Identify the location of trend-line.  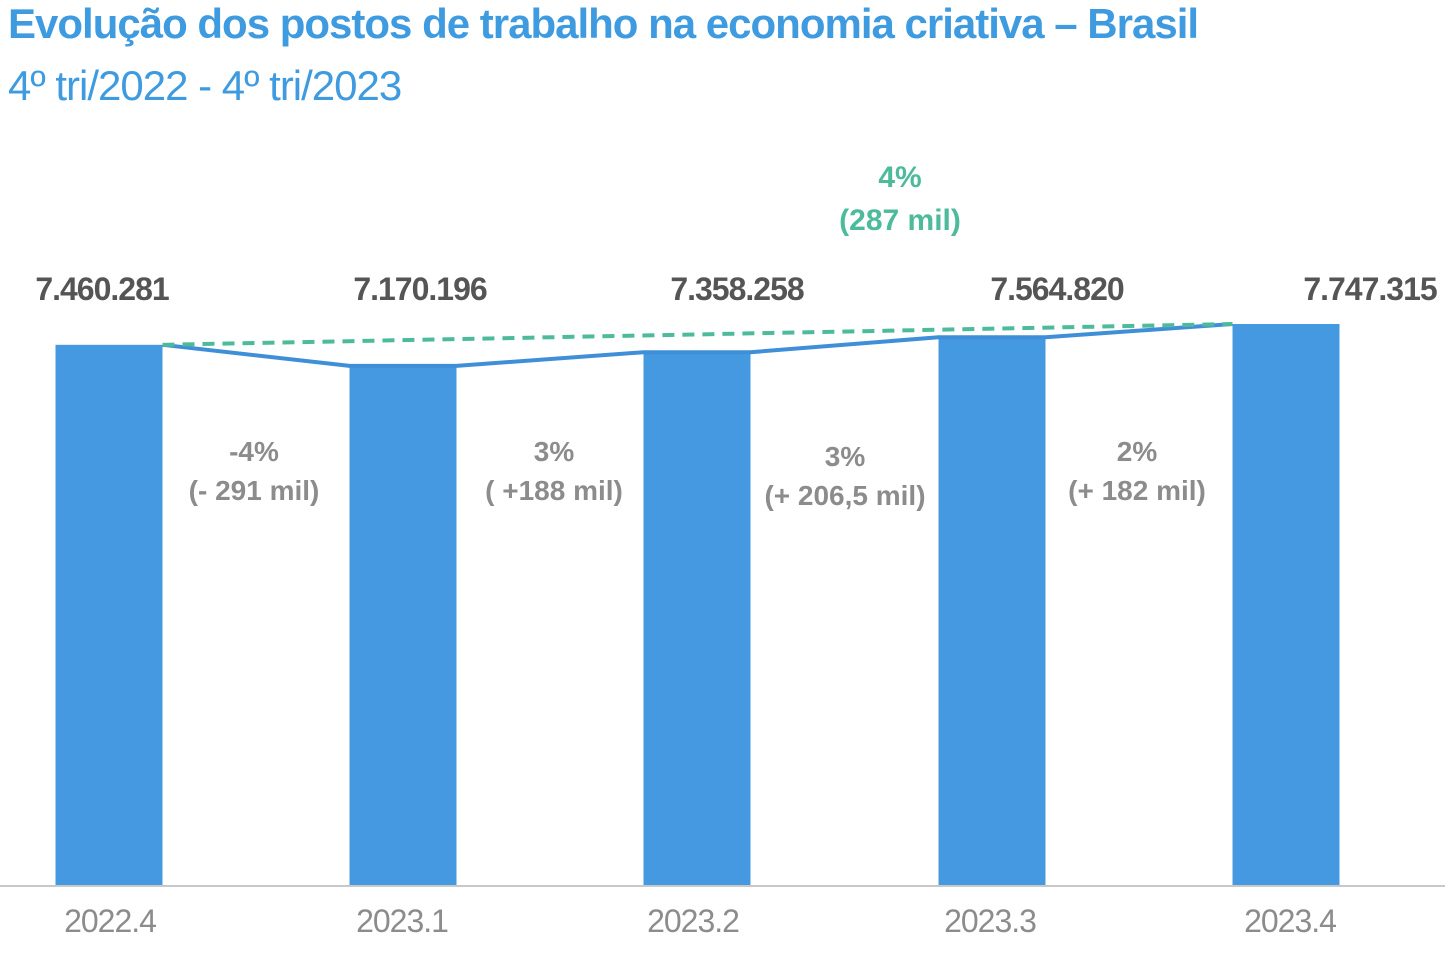
(697, 345).